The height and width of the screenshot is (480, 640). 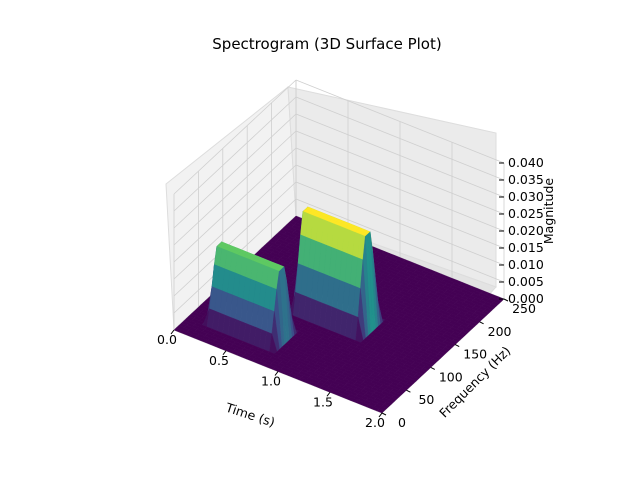 What do you see at coordinates (526, 162) in the screenshot?
I see `z-tick-label: 0.040` at bounding box center [526, 162].